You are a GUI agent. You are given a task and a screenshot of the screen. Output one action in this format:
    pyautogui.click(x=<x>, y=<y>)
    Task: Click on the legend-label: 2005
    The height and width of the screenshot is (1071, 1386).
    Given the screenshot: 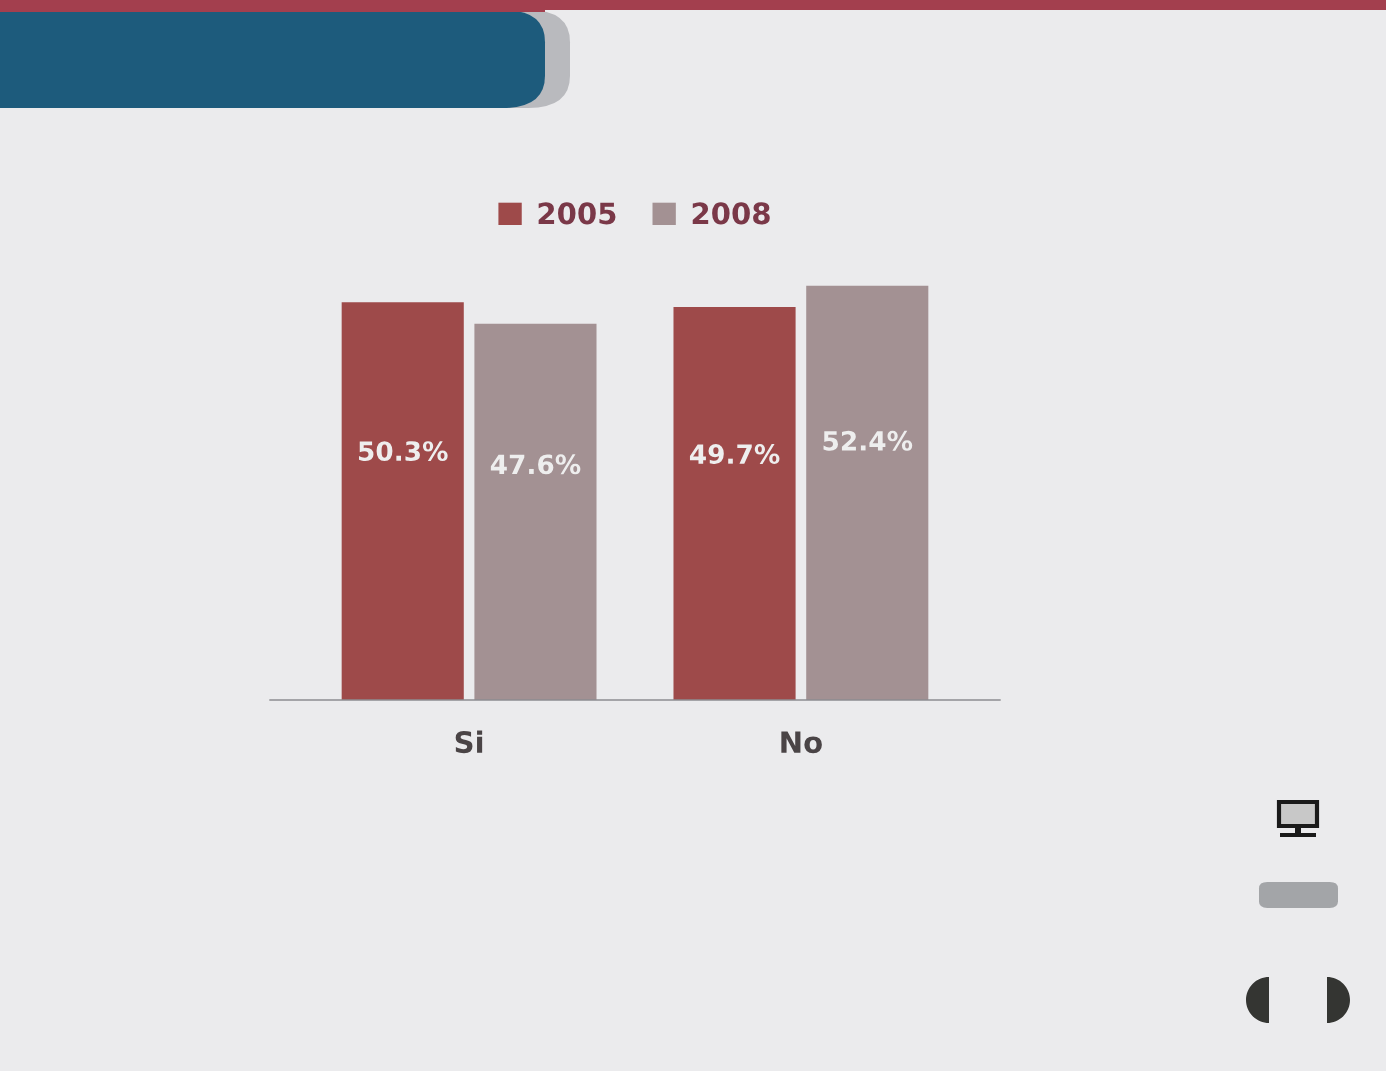 What is the action you would take?
    pyautogui.click(x=577, y=213)
    